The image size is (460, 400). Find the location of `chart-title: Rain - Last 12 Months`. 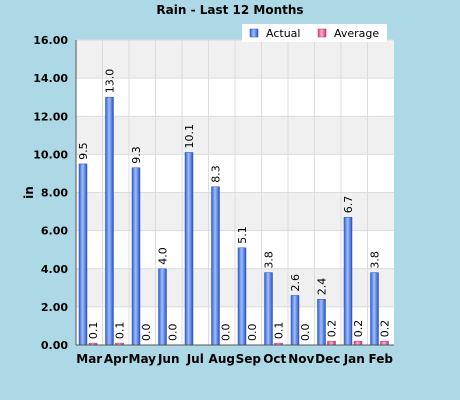

chart-title: Rain - Last 12 Months is located at coordinates (229, 10).